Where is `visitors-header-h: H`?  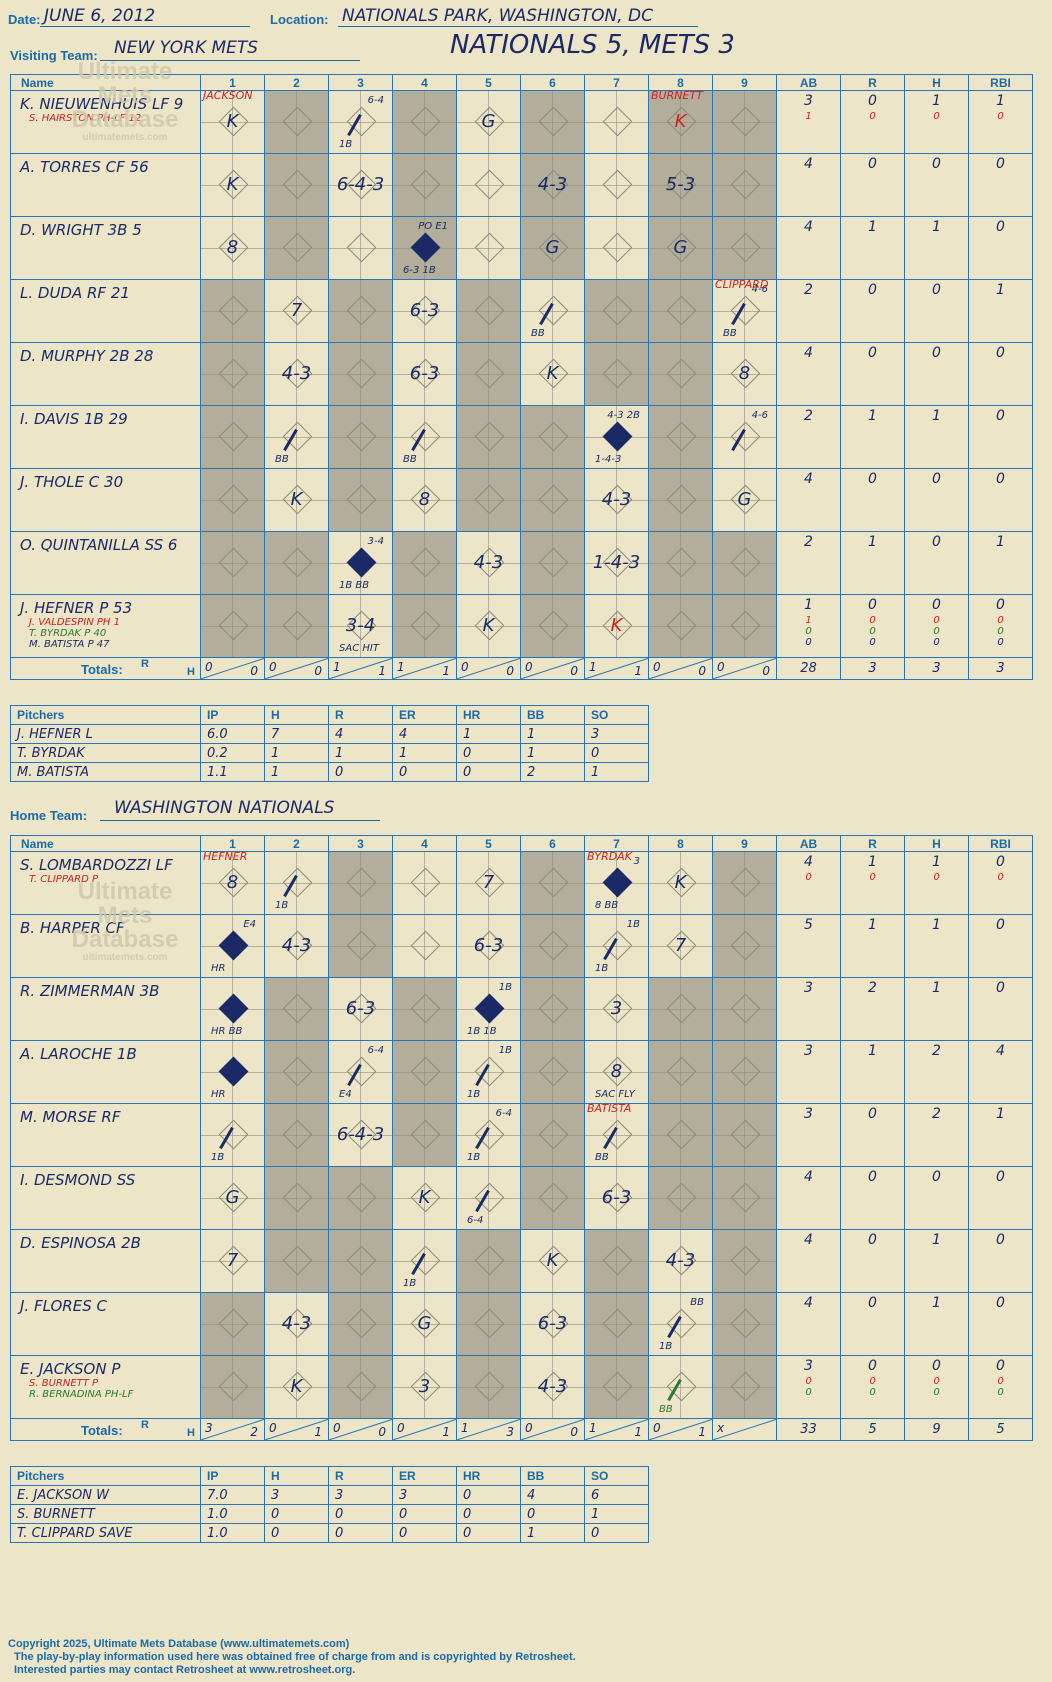
visitors-header-h: H is located at coordinates (936, 82).